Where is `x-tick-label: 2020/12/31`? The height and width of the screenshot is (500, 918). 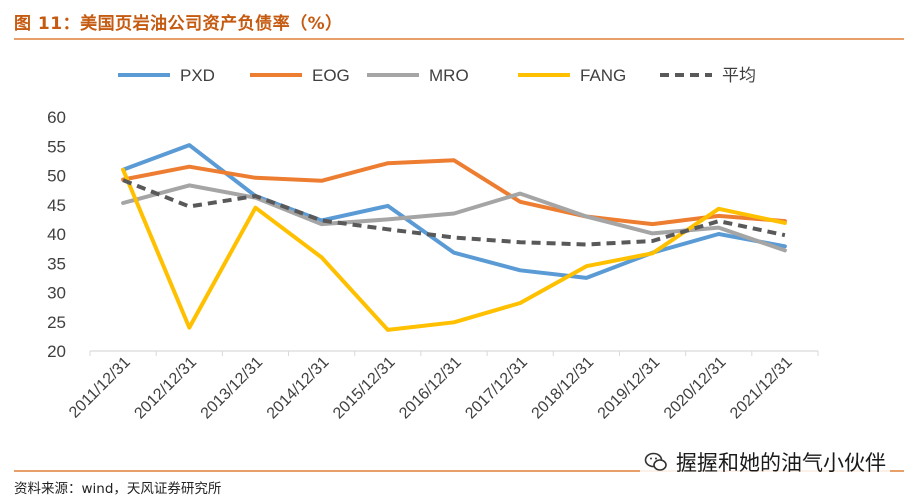 x-tick-label: 2020/12/31 is located at coordinates (695, 388).